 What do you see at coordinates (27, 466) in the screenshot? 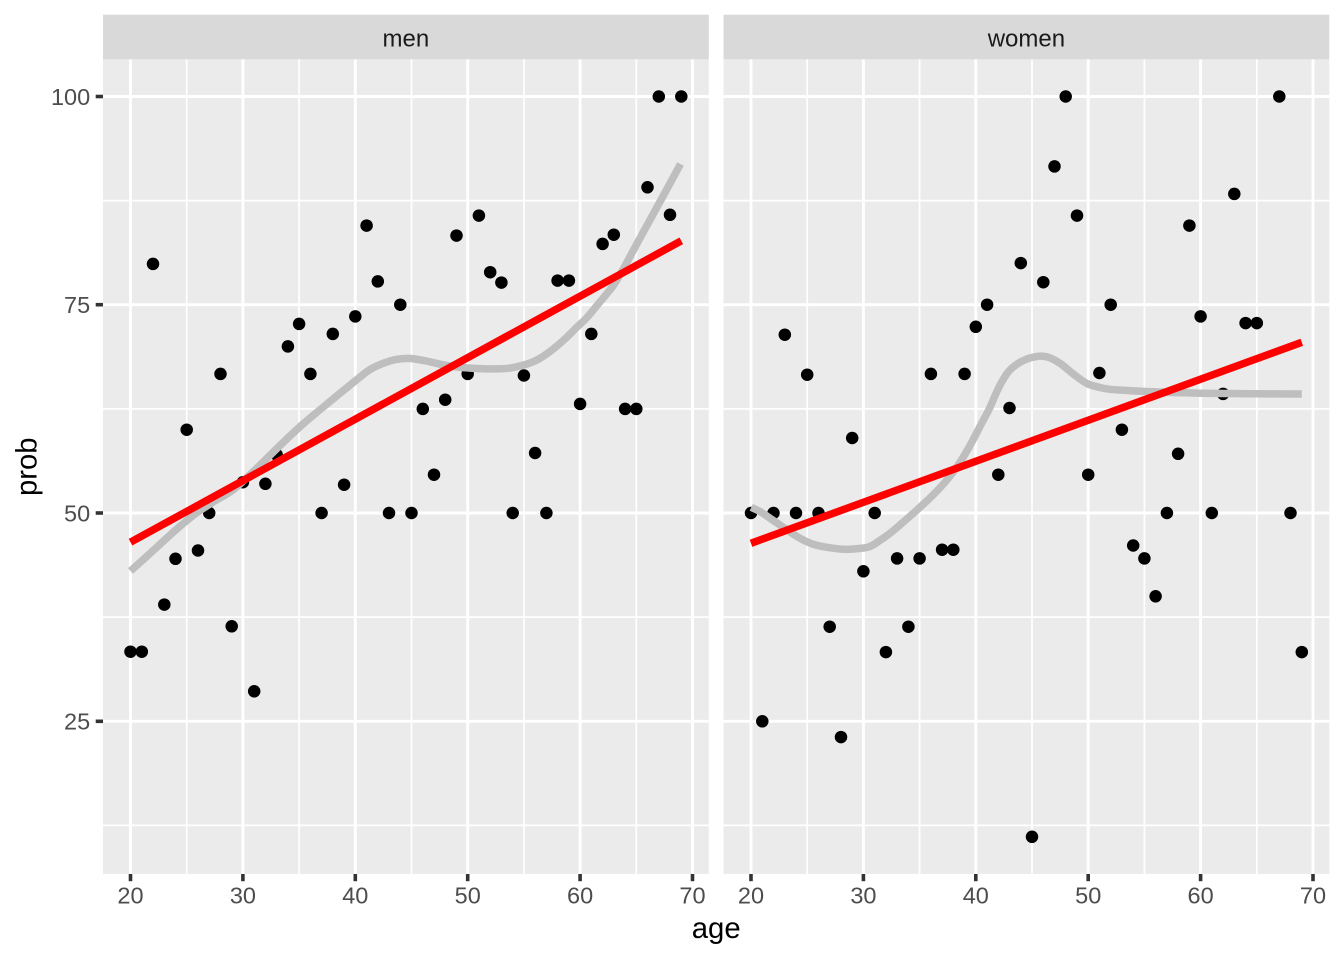
I see `svg-text: prob` at bounding box center [27, 466].